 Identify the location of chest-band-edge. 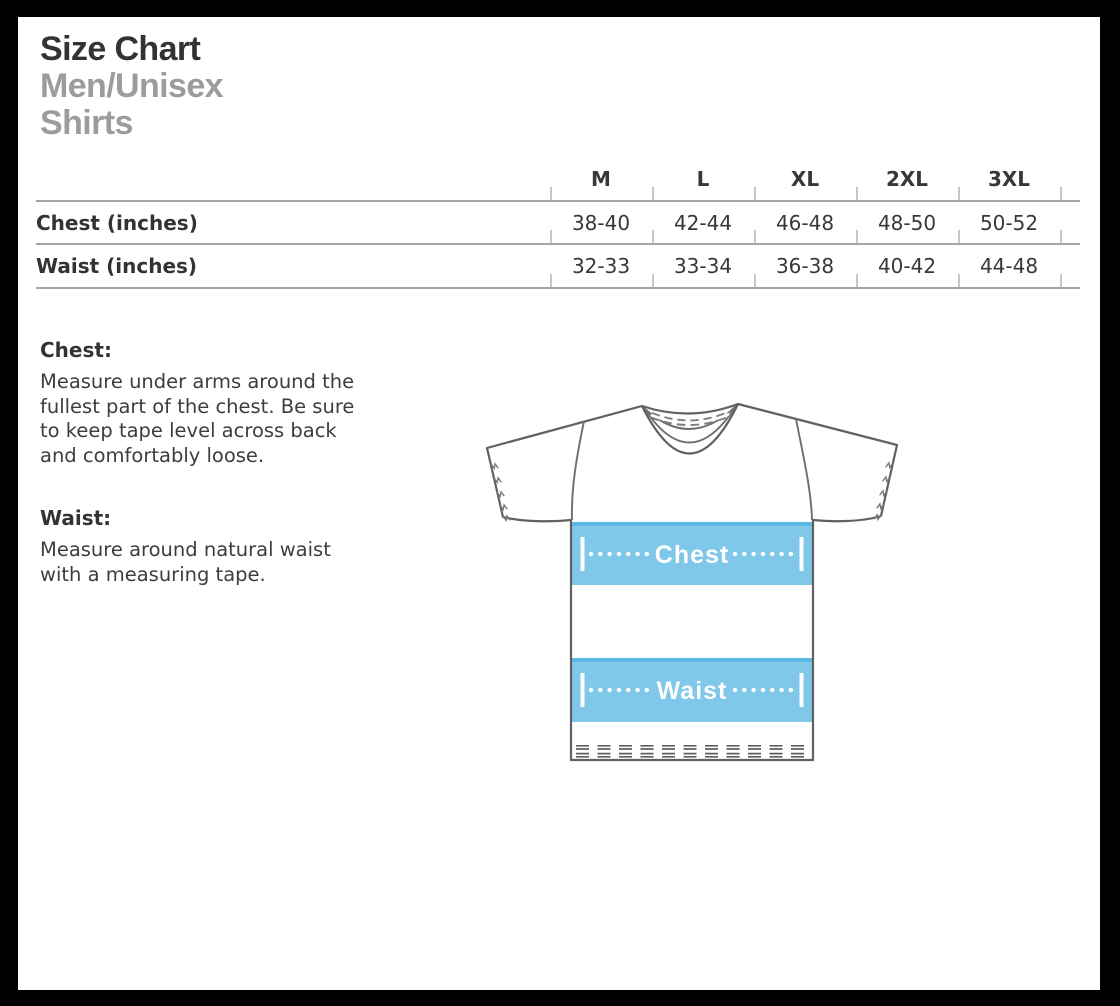
(692, 524).